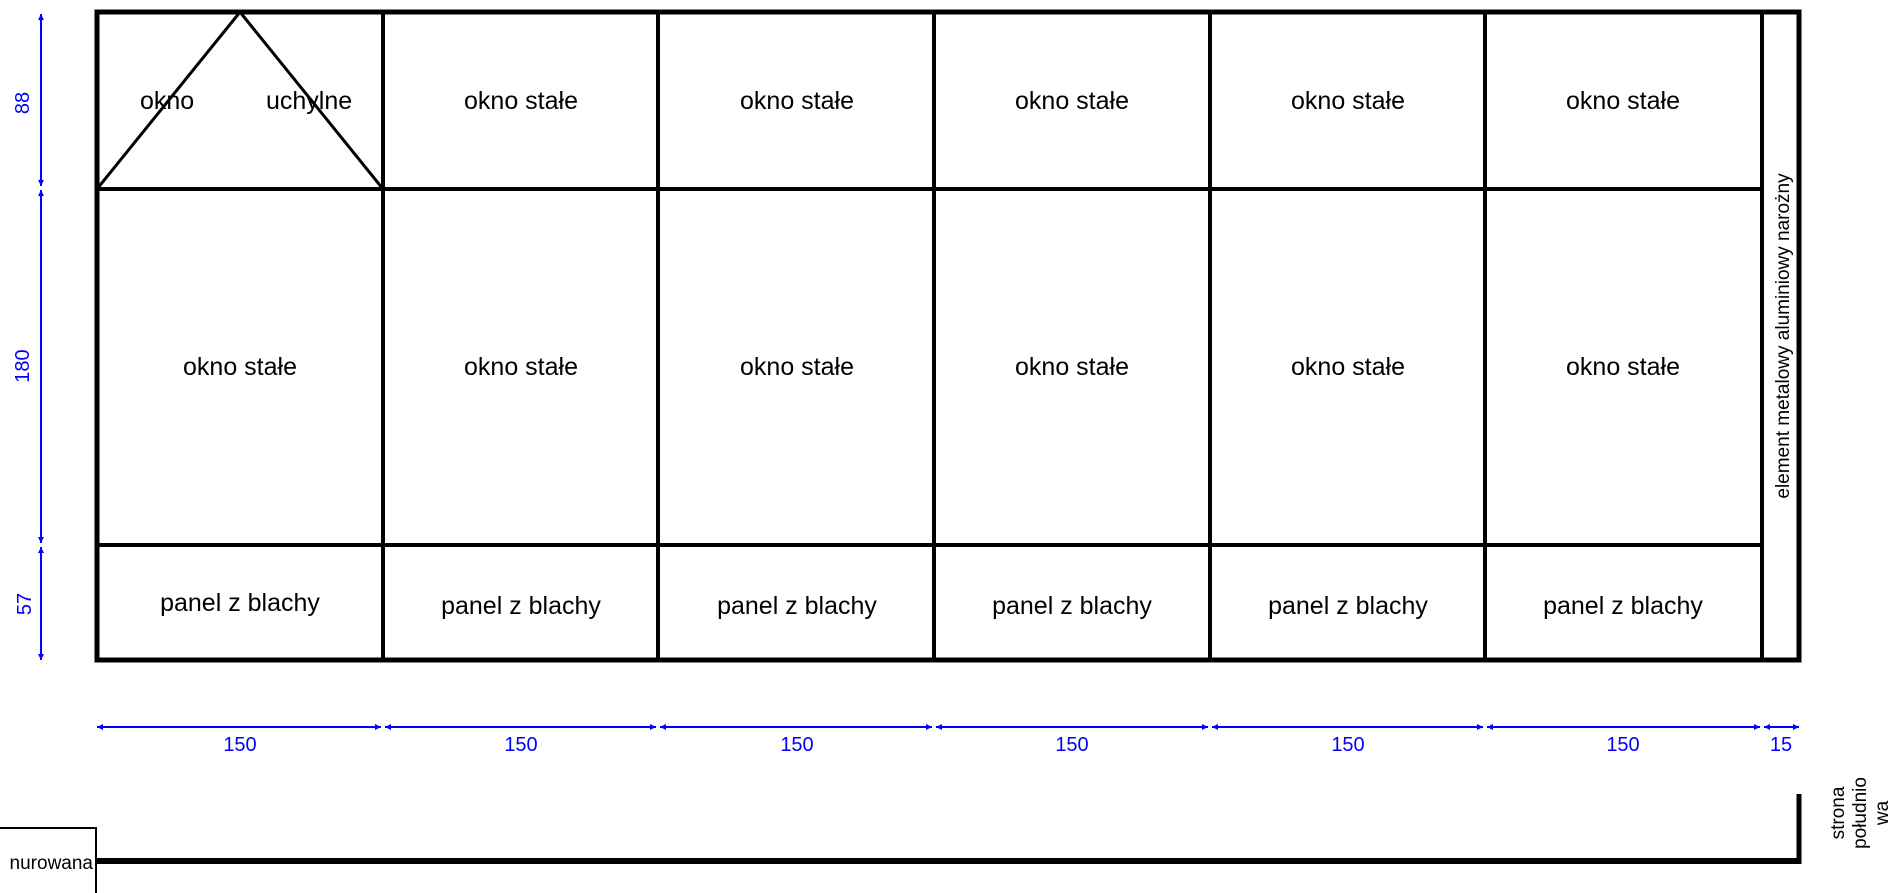 This screenshot has width=1899, height=893. I want to click on height-dimension-label: 88, so click(23, 103).